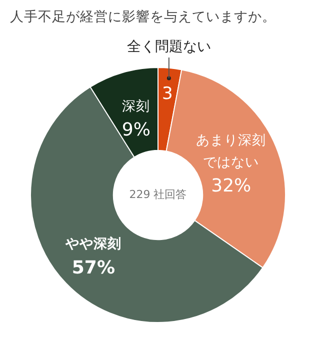 Image resolution: width=332 pixels, height=340 pixels. Describe the element at coordinates (168, 47) in the screenshot. I see `slice-label: 全く問題ない` at that location.